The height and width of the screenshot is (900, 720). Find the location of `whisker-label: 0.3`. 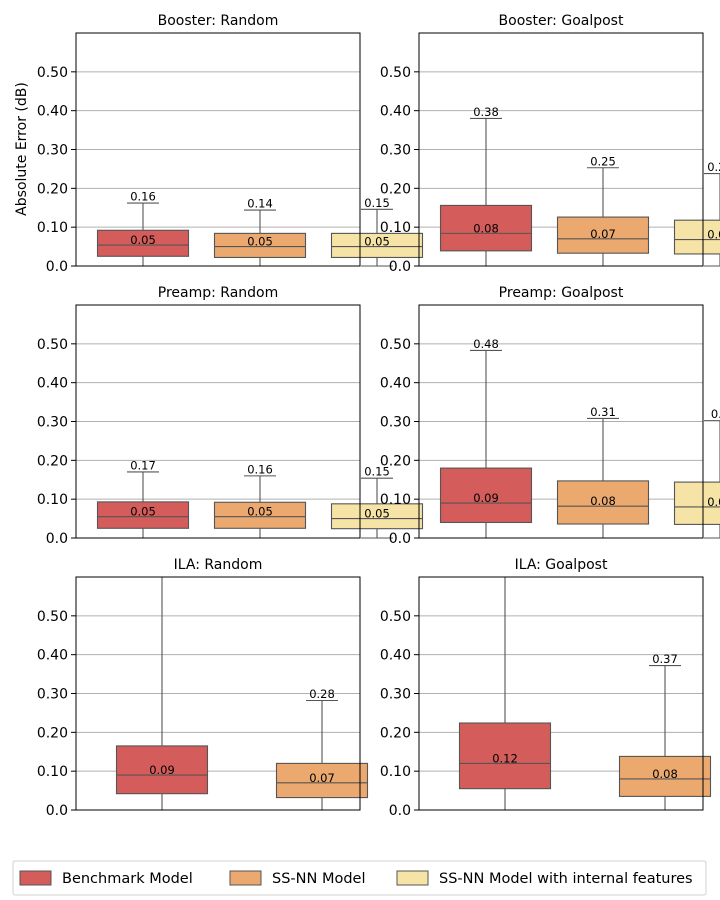

whisker-label: 0.3 is located at coordinates (715, 414).